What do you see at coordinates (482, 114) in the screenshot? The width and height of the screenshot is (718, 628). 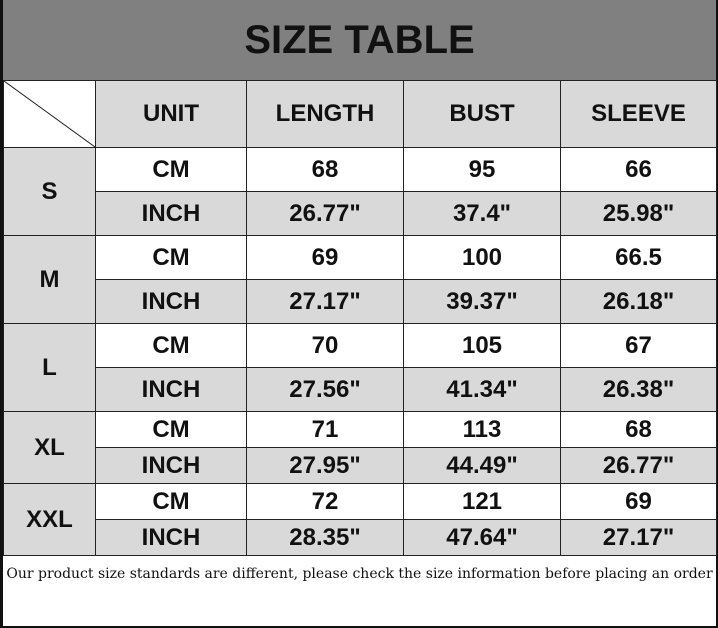 I see `header-bust: BUST` at bounding box center [482, 114].